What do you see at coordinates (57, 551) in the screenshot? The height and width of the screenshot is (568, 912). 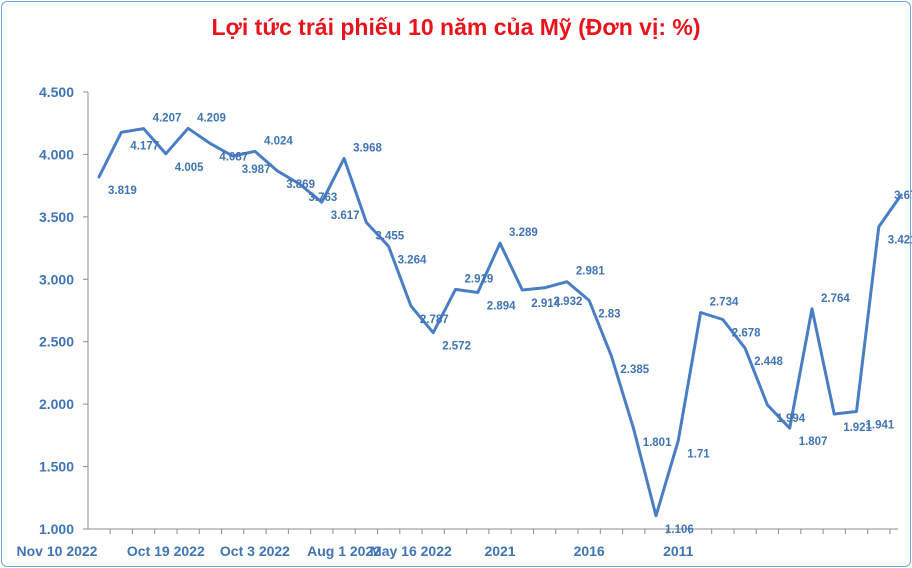 I see `x-tick-label: Nov 10 2022` at bounding box center [57, 551].